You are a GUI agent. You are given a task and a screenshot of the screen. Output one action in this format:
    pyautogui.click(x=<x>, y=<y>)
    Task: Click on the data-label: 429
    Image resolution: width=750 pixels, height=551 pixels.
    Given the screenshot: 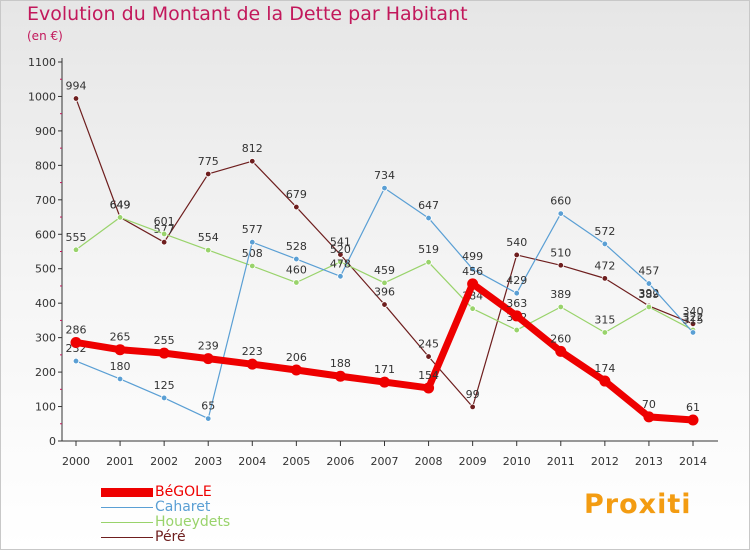 What is the action you would take?
    pyautogui.click(x=516, y=280)
    